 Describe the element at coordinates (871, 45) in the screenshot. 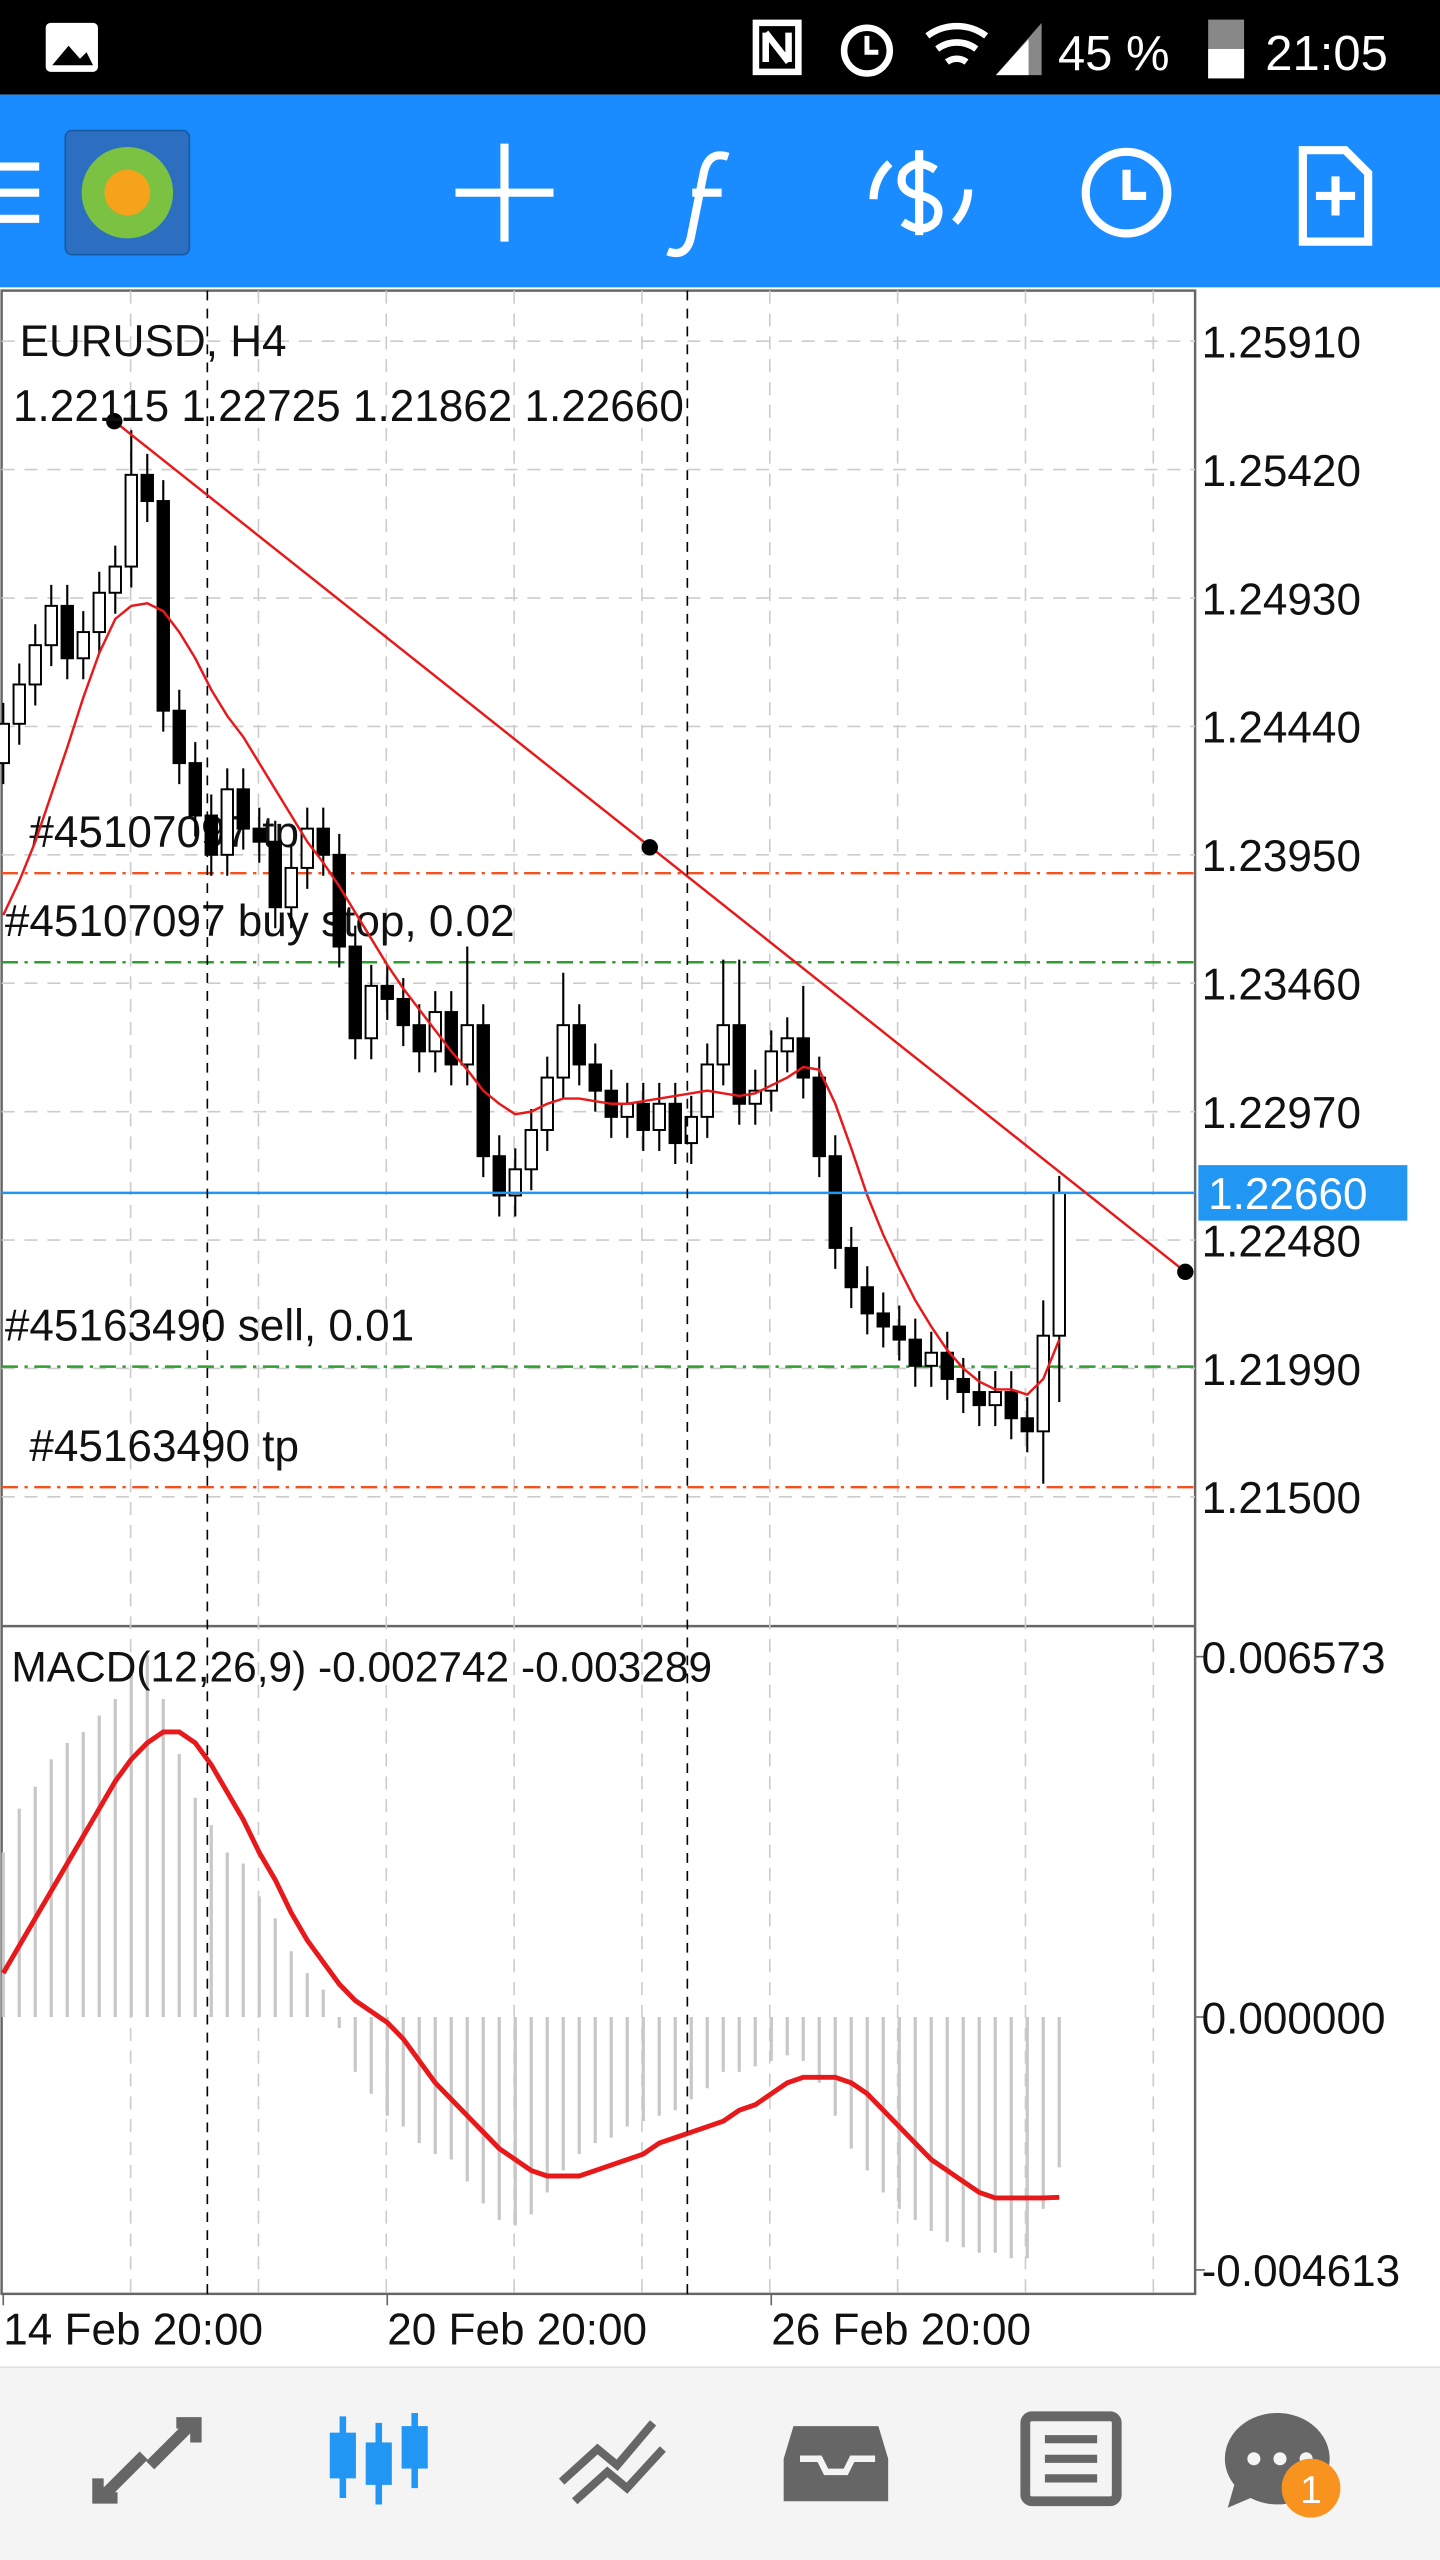

I see `alarm-hands` at that location.